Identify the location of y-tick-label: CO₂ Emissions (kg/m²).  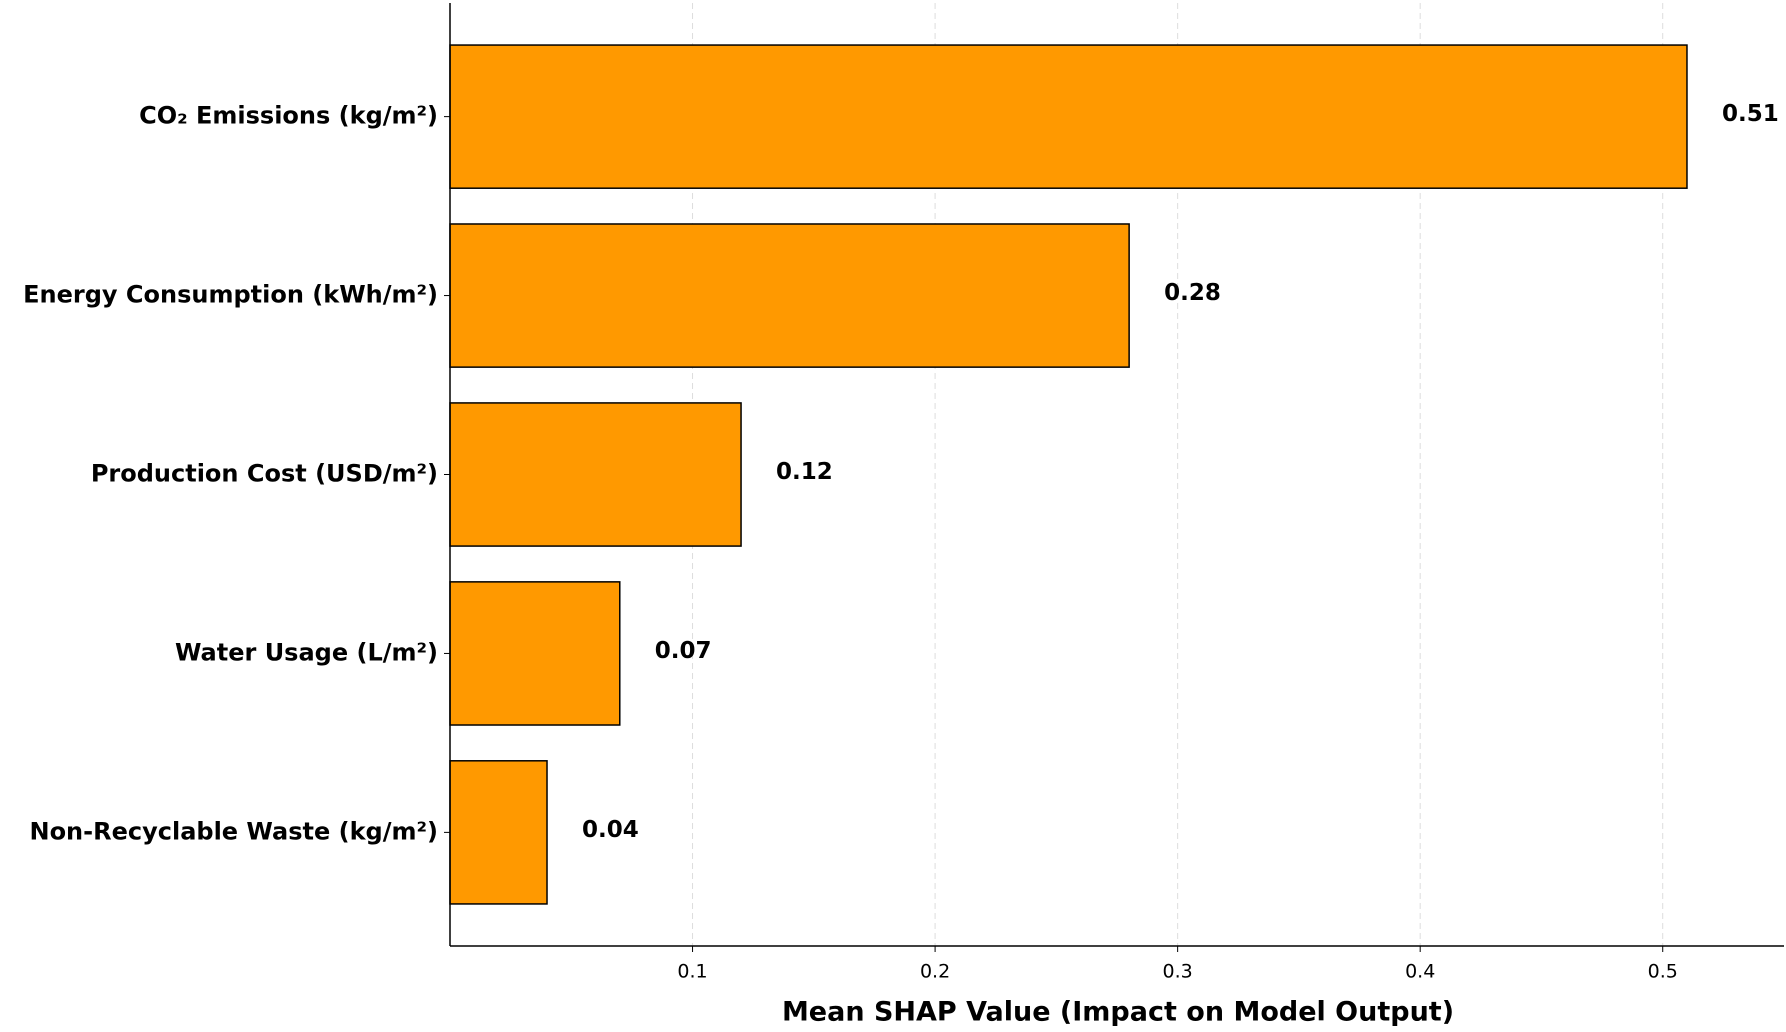
(288, 116).